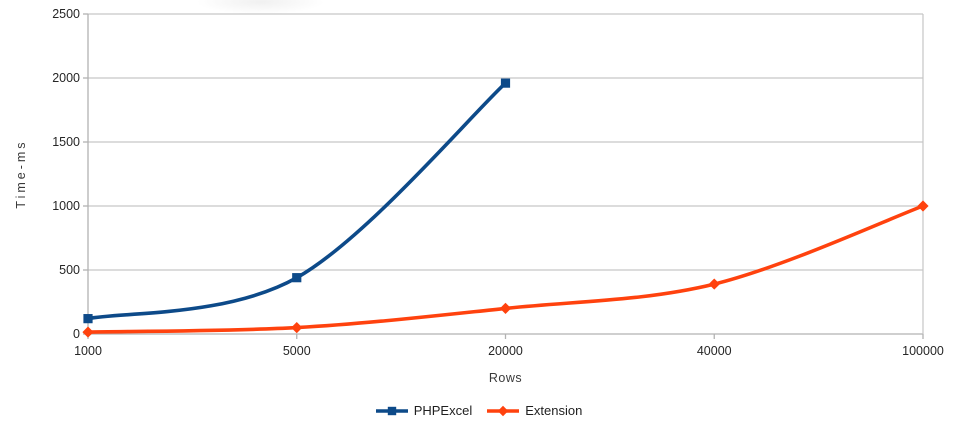 This screenshot has width=957, height=433. I want to click on legend-item-extension: Extension, so click(534, 410).